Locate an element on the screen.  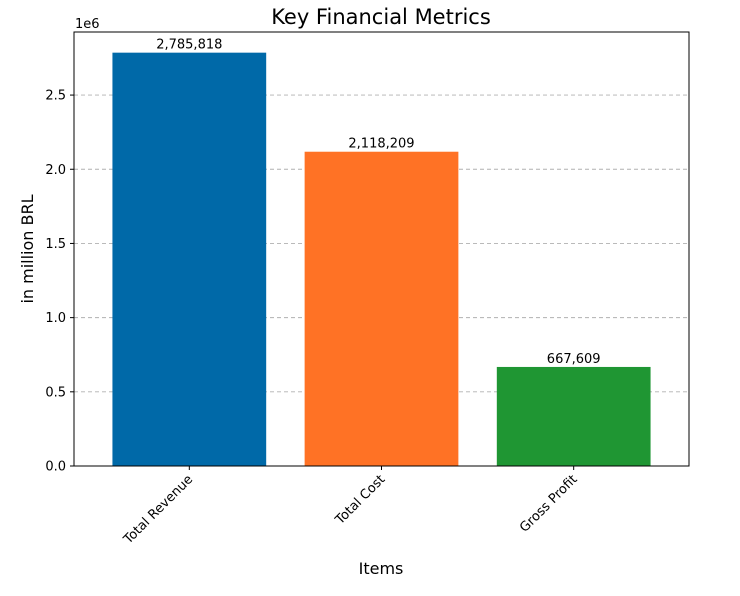
x-axis-label: Items is located at coordinates (381, 568).